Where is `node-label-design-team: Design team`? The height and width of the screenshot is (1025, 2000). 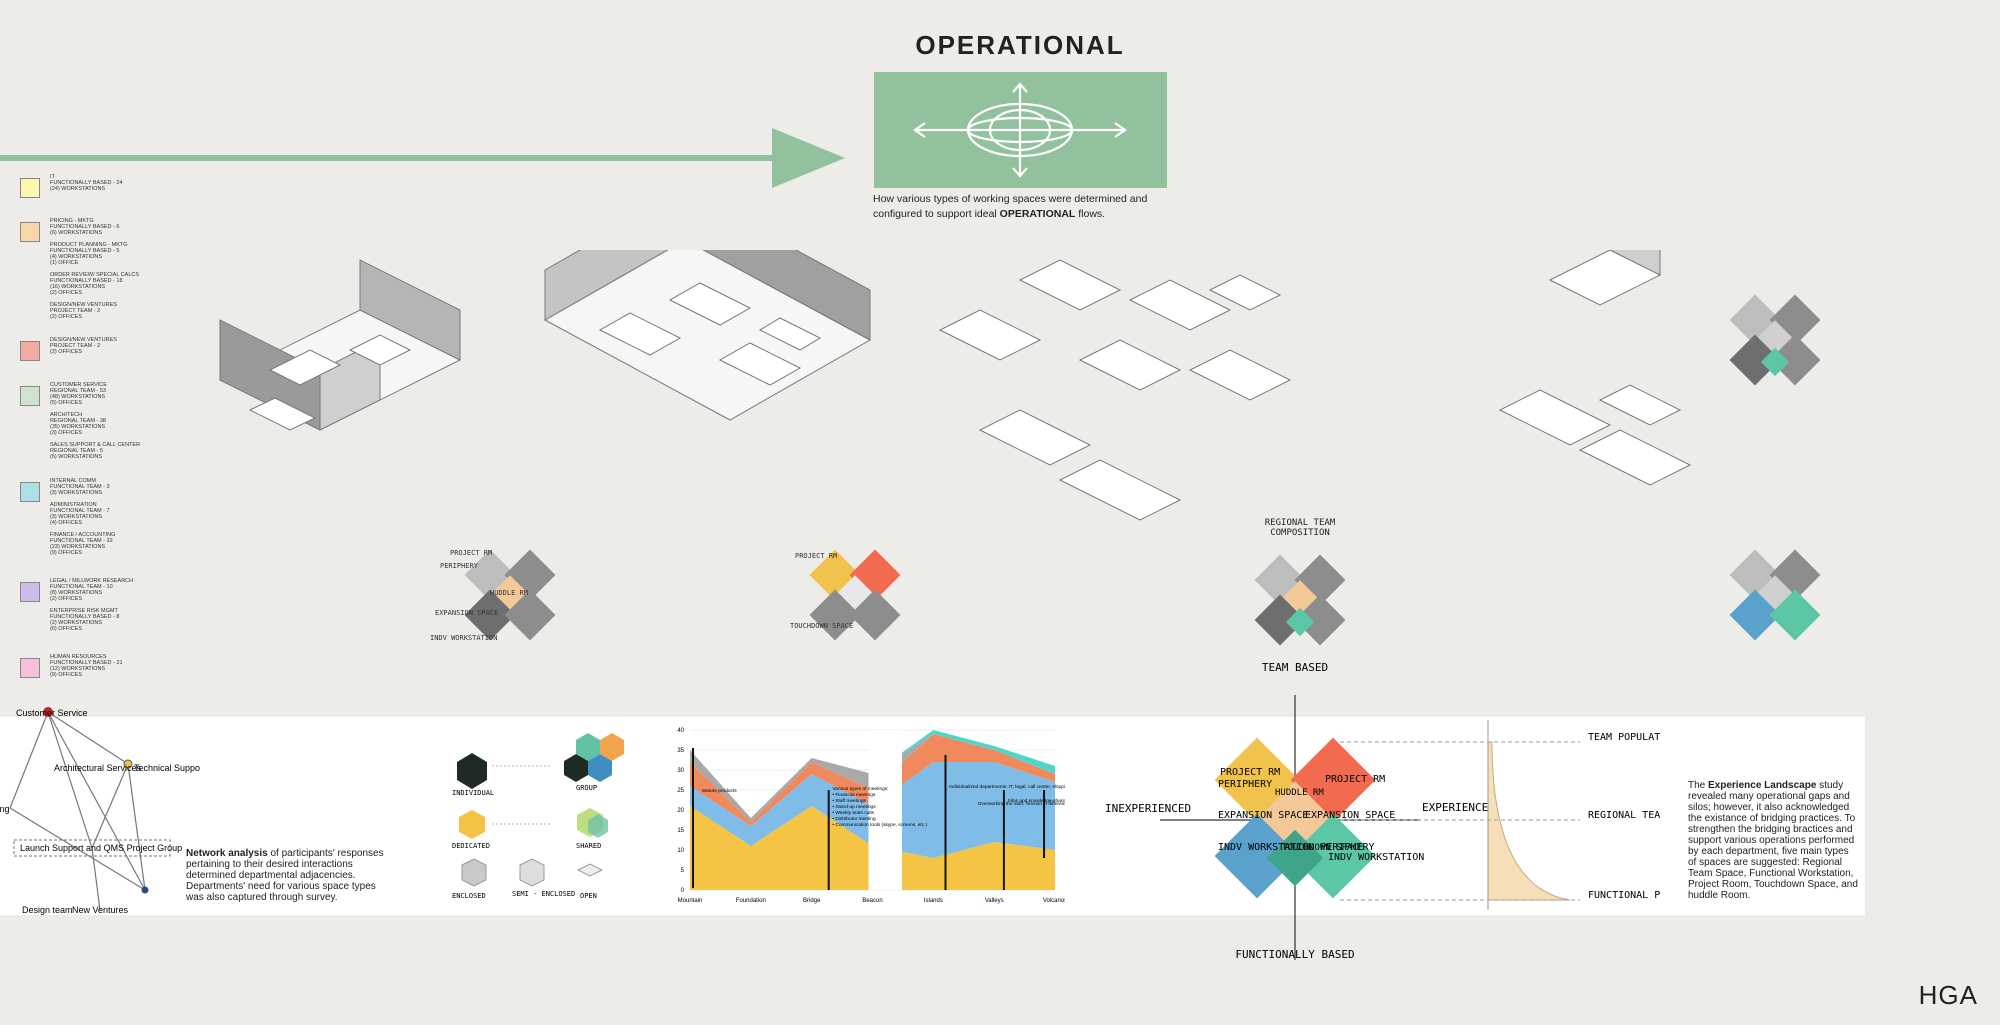 node-label-design-team: Design team is located at coordinates (47, 910).